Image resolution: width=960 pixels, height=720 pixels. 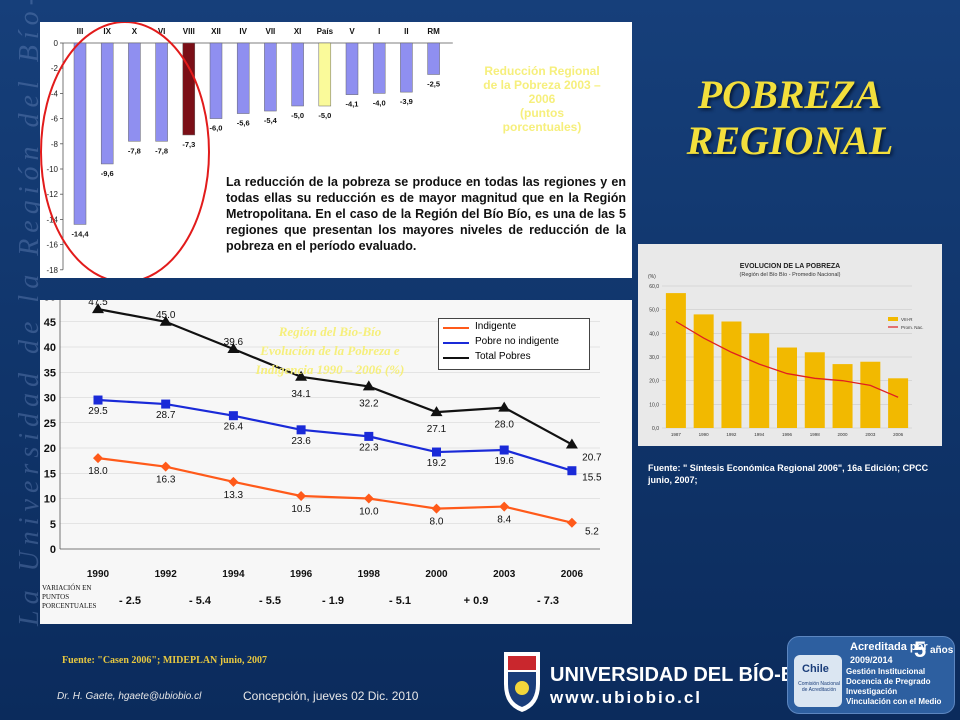 What do you see at coordinates (907, 319) in the screenshot?
I see `small-legend-label: VIII-R` at bounding box center [907, 319].